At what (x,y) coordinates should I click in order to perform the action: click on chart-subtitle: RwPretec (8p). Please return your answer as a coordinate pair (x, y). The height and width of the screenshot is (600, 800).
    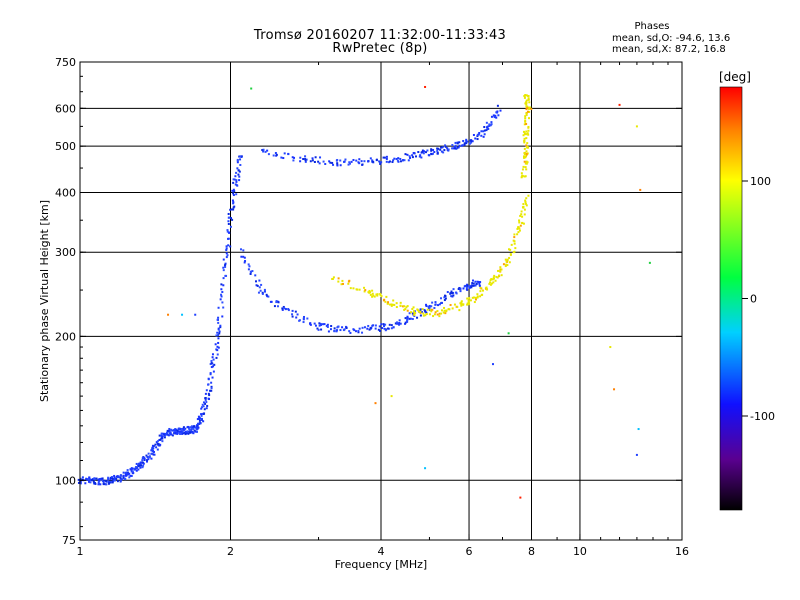
    Looking at the image, I should click on (380, 48).